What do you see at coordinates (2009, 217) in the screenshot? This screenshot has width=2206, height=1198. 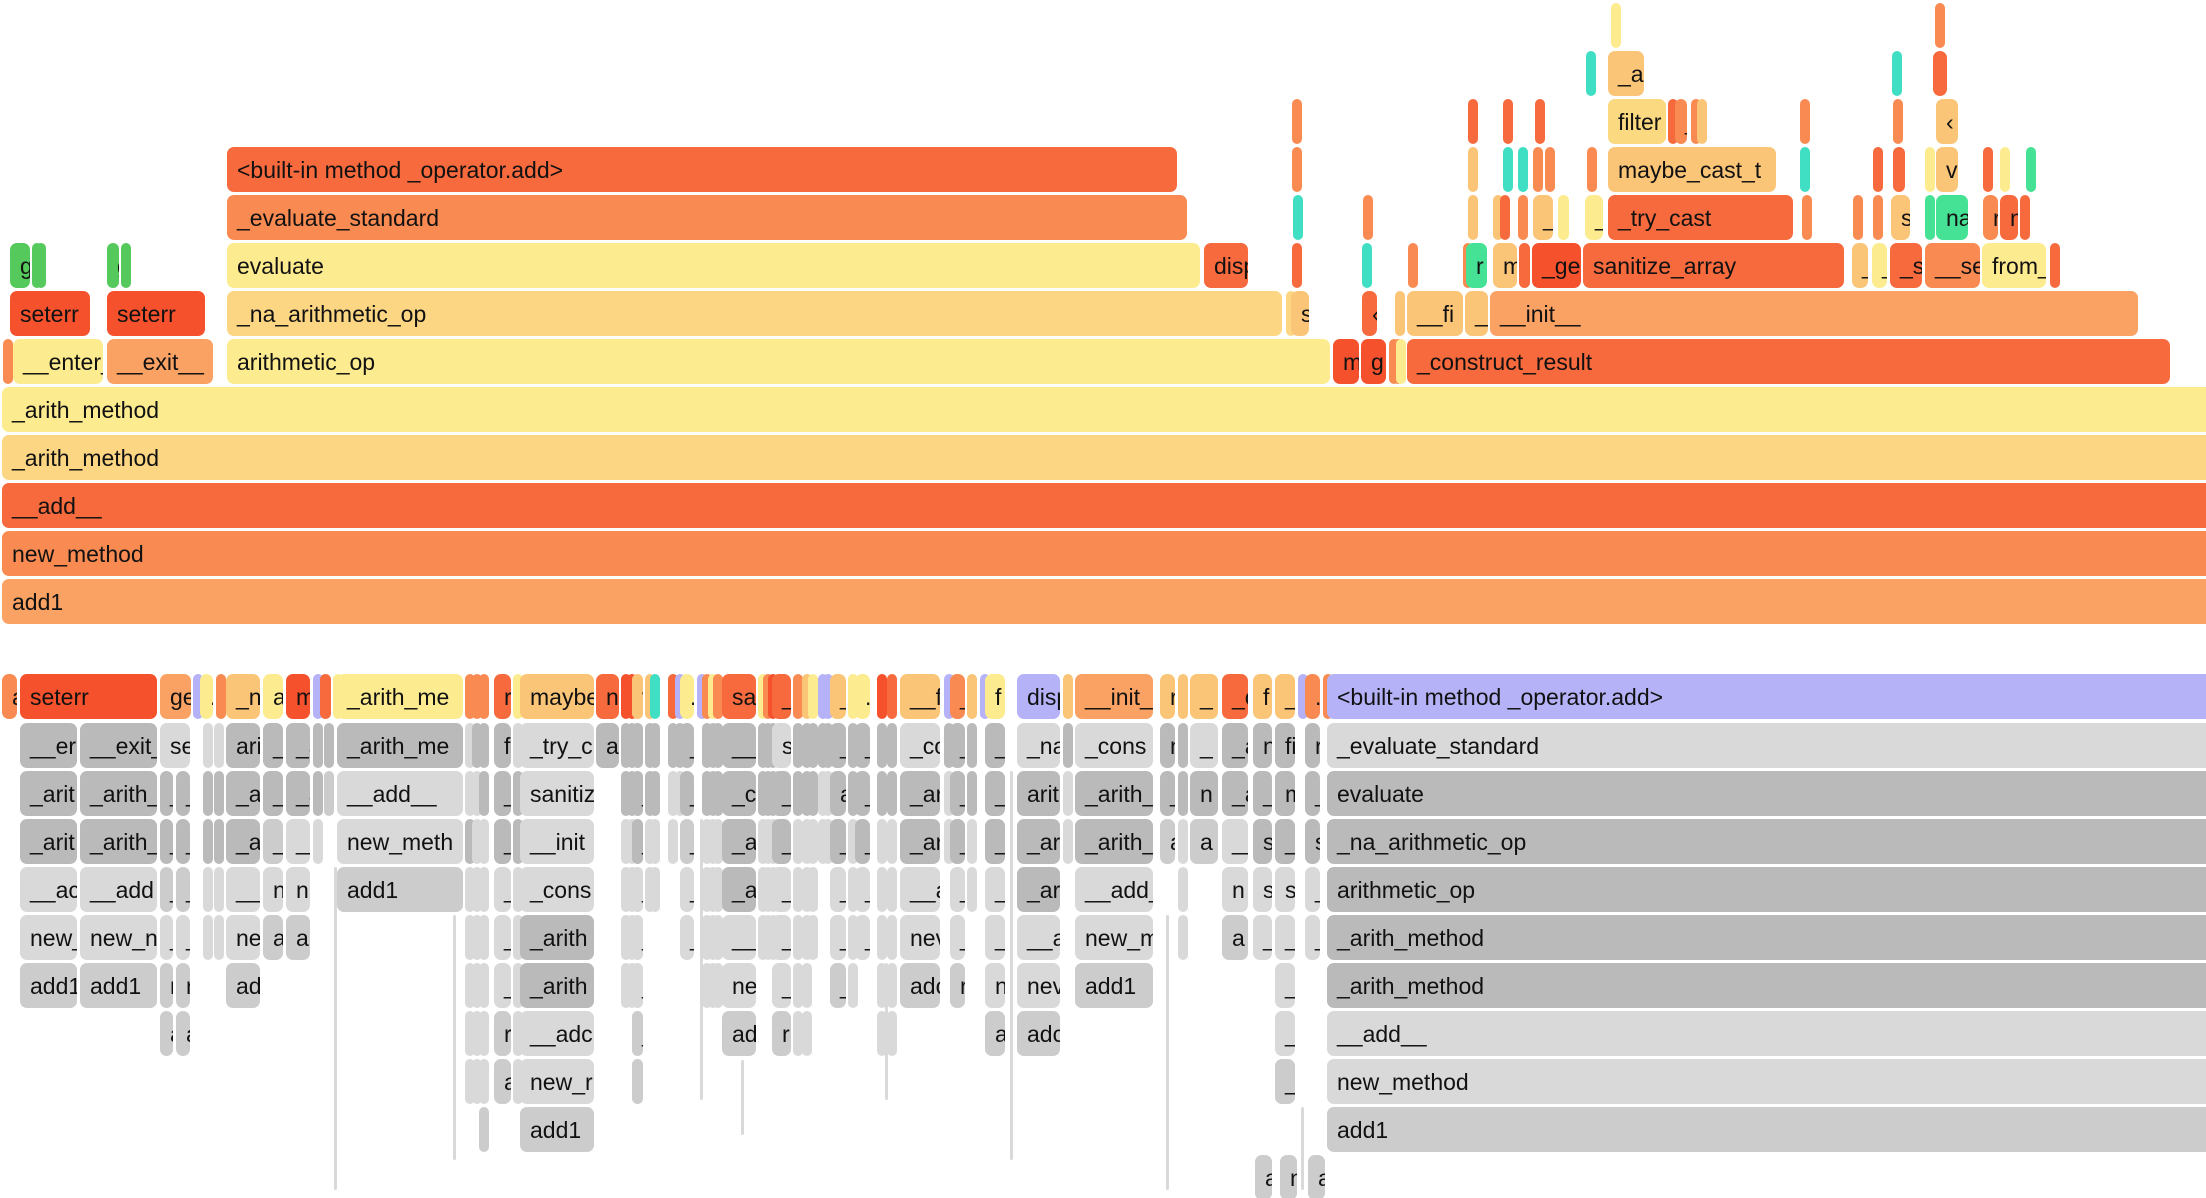 I see `frame-n: n` at bounding box center [2009, 217].